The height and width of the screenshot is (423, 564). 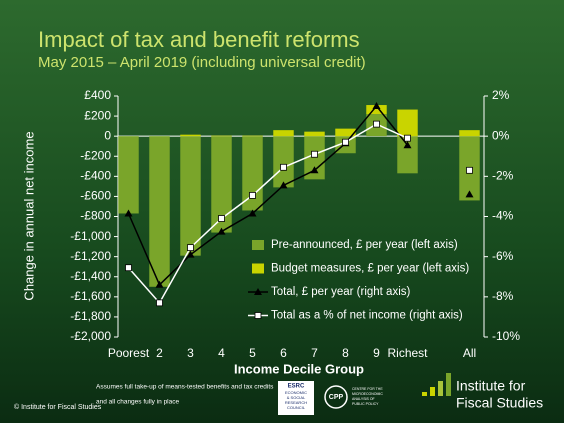 I want to click on copyright: © Institute for Fiscal Studies, so click(x=58, y=407).